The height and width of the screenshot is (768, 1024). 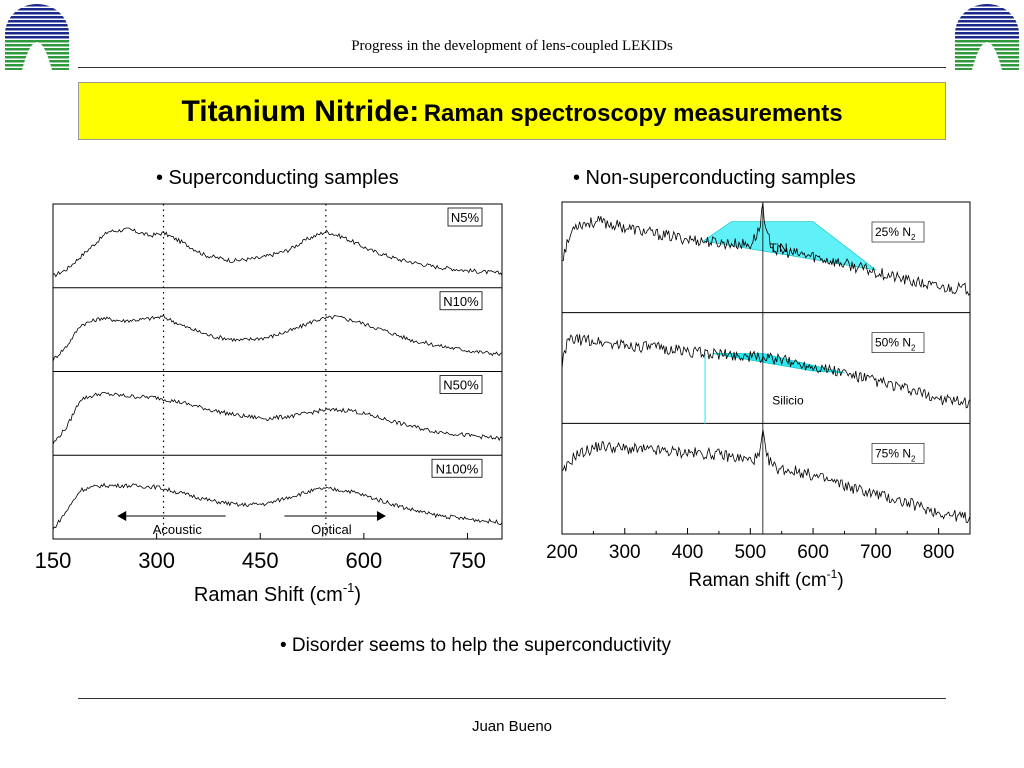 What do you see at coordinates (467, 560) in the screenshot?
I see `x-tick-label: 750` at bounding box center [467, 560].